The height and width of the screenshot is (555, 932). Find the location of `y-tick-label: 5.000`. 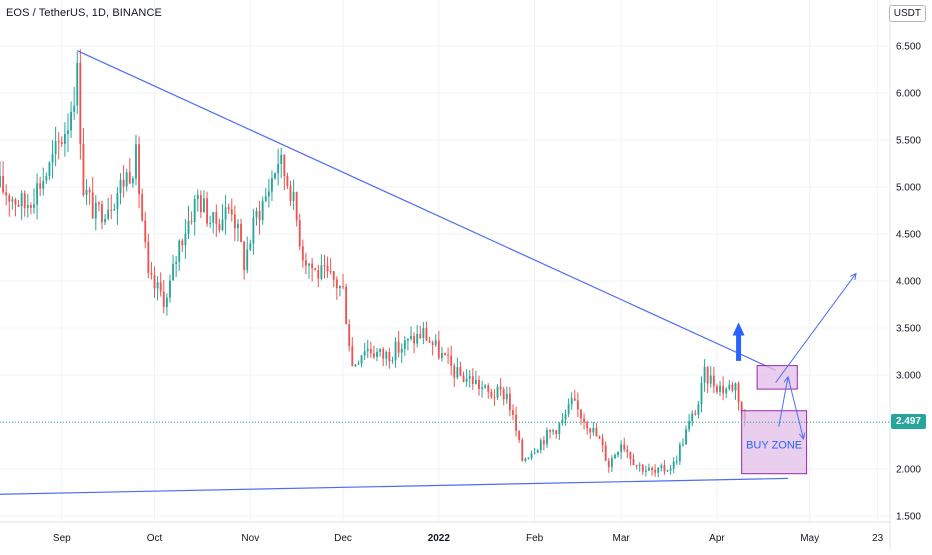

y-tick-label: 5.000 is located at coordinates (908, 188).